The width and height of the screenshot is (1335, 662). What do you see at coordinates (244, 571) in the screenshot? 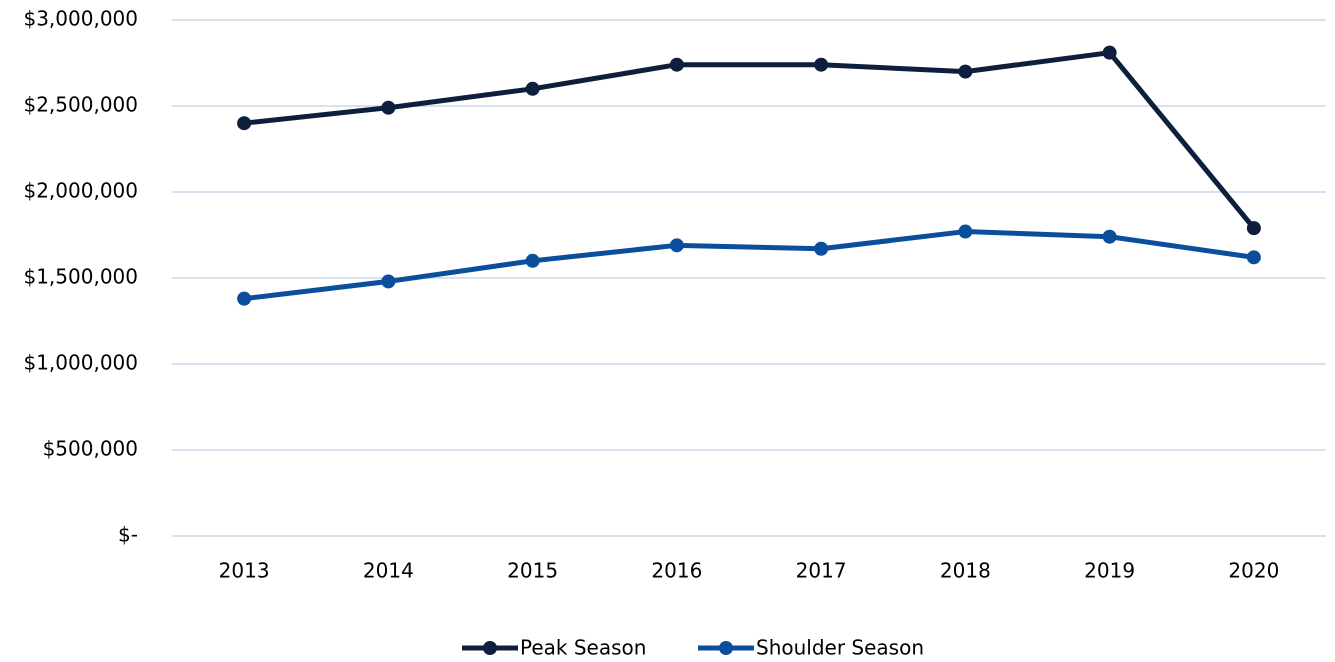
I see `x-tick-label: 2013` at bounding box center [244, 571].